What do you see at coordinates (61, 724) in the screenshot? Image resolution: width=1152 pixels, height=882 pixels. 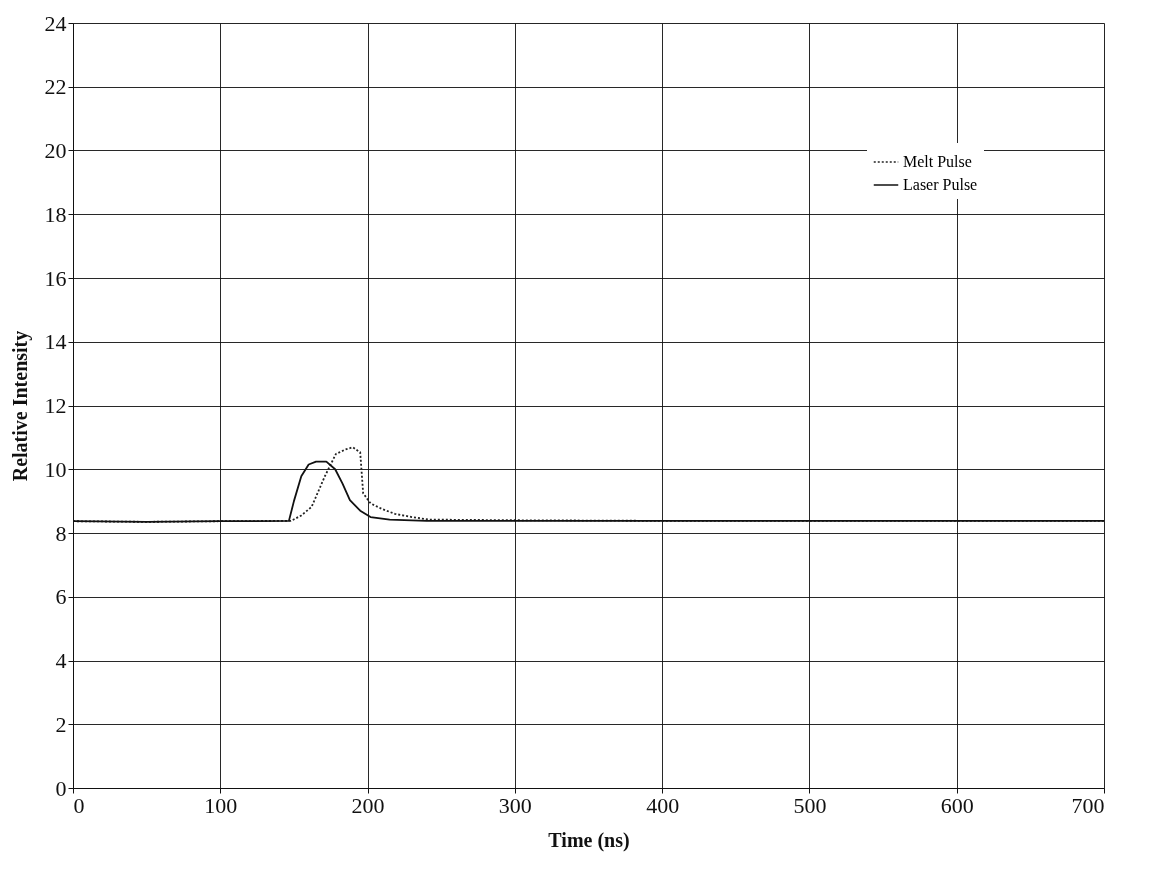 I see `y-tick-label: 2` at bounding box center [61, 724].